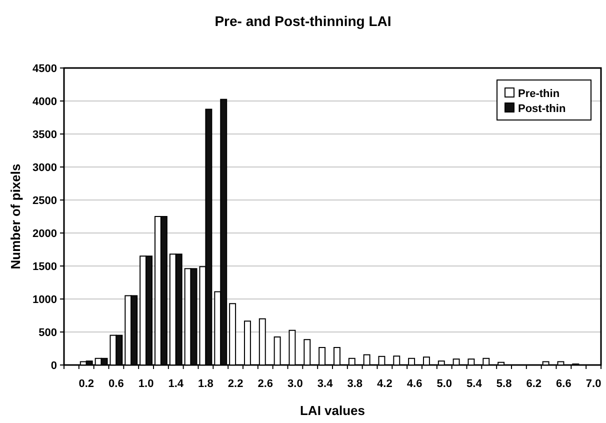 The image size is (606, 423). Describe the element at coordinates (44, 102) in the screenshot. I see `y-tick-label: 4000` at that location.